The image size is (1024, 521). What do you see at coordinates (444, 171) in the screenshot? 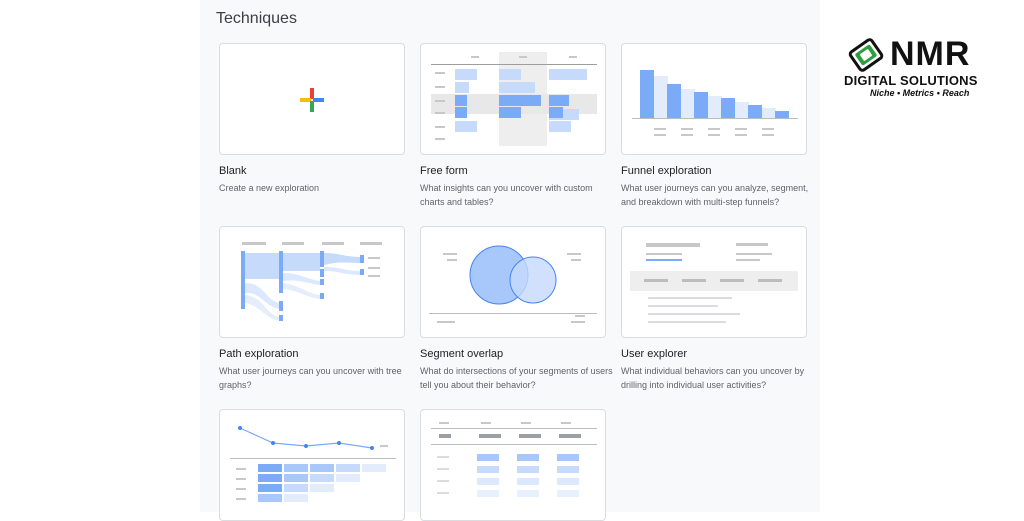
I see `card-title: Free form` at bounding box center [444, 171].